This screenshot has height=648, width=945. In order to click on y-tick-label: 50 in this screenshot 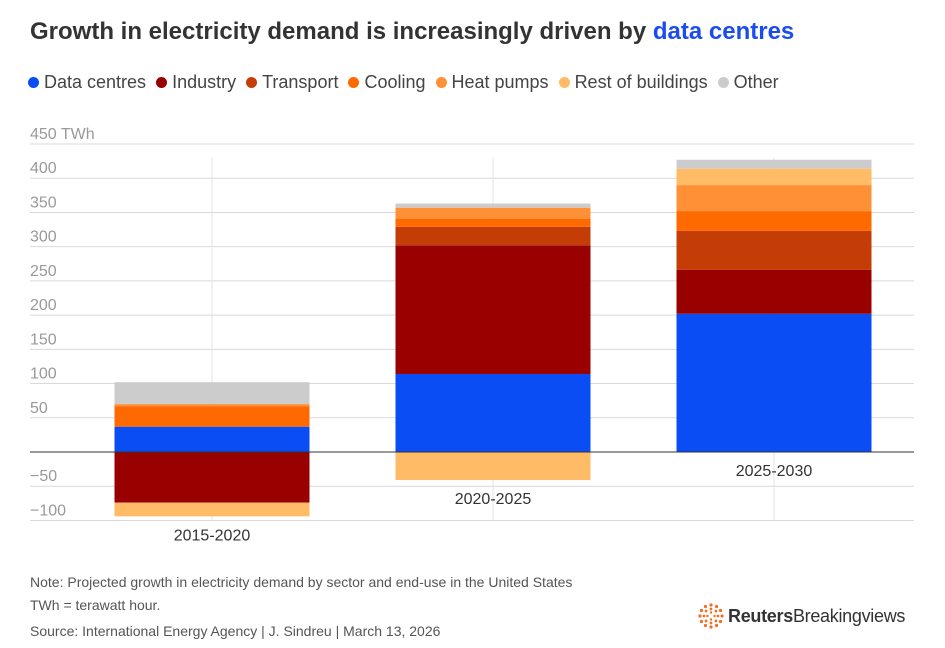, I will do `click(39, 408)`.